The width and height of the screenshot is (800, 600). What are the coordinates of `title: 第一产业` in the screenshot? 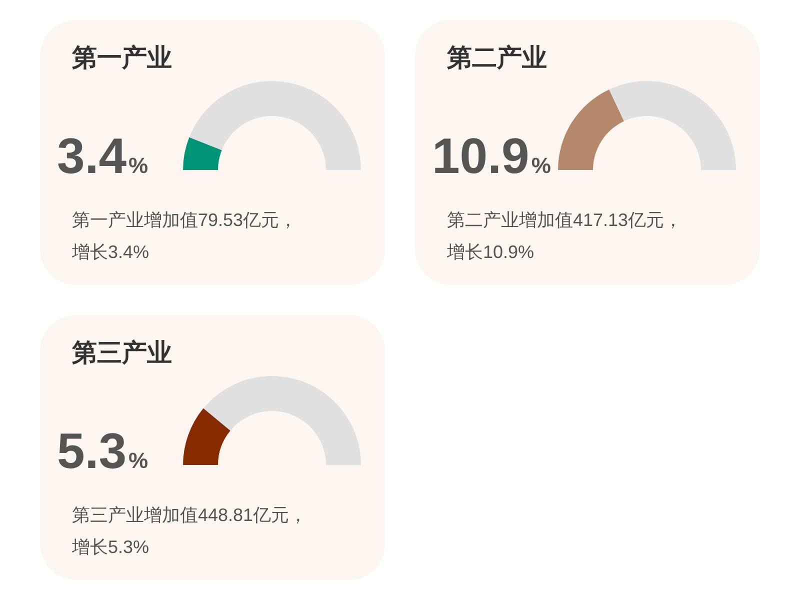 It's located at (122, 58).